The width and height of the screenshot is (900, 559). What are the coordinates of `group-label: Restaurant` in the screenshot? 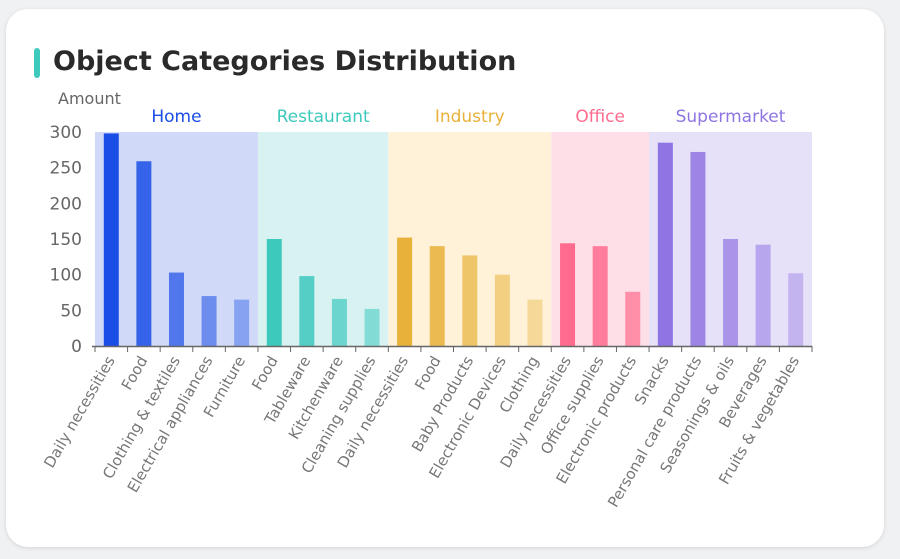 It's located at (323, 117).